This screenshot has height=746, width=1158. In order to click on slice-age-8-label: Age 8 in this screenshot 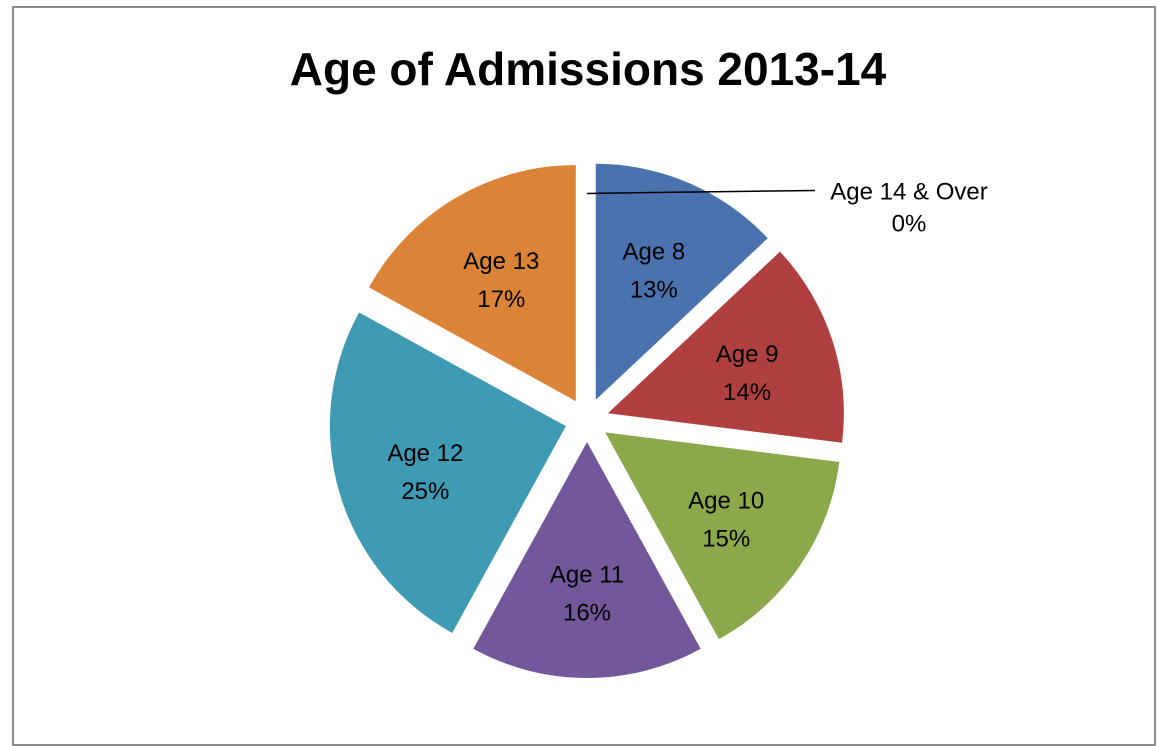, I will do `click(653, 252)`.